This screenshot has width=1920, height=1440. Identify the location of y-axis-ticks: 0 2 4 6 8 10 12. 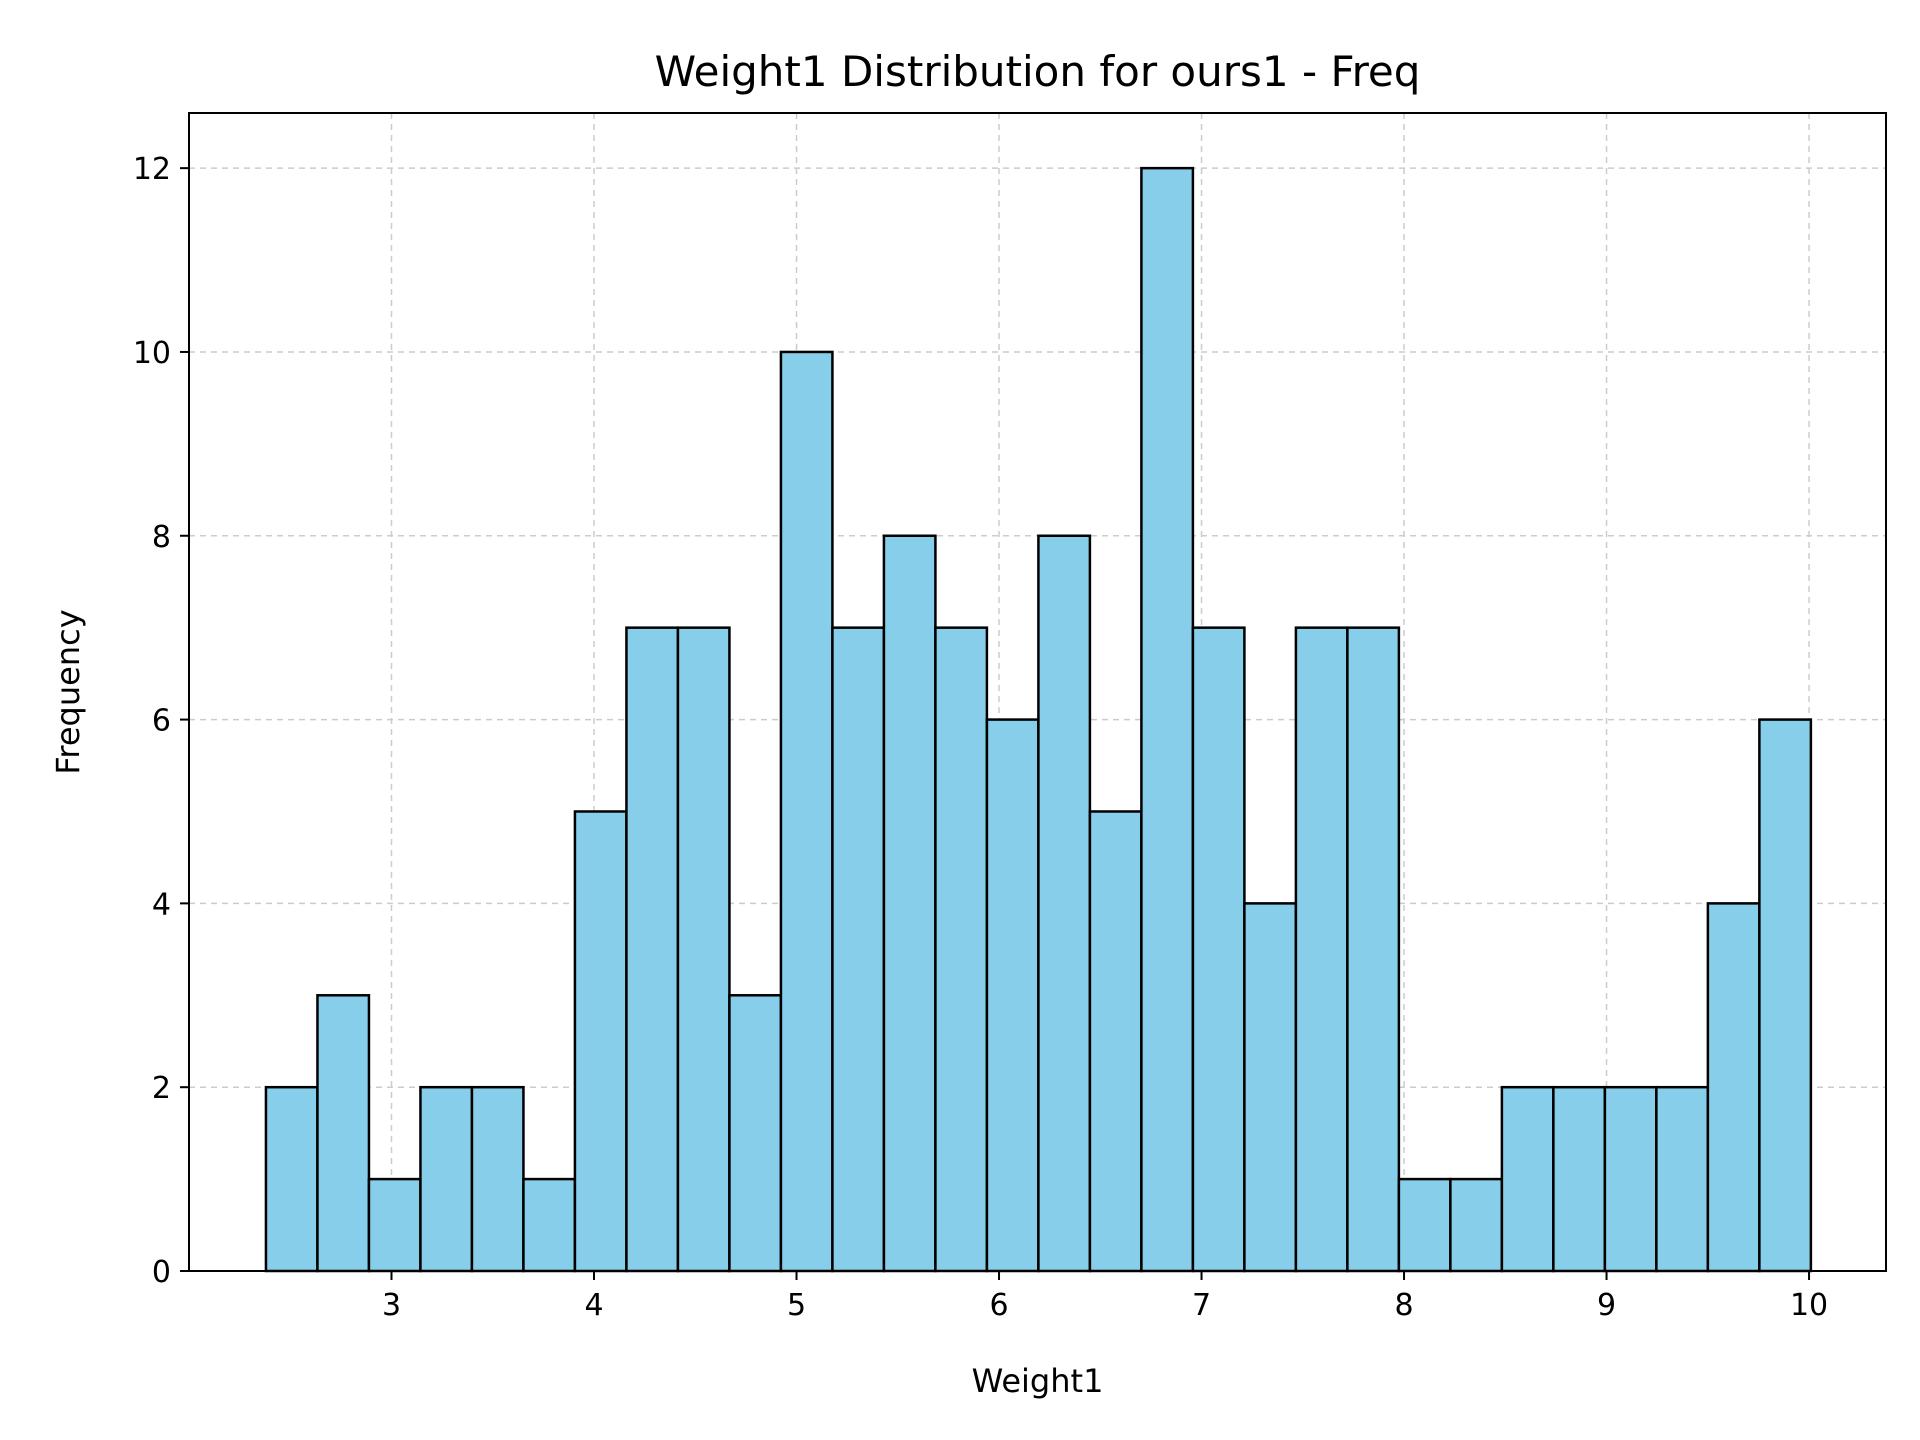
(161, 721).